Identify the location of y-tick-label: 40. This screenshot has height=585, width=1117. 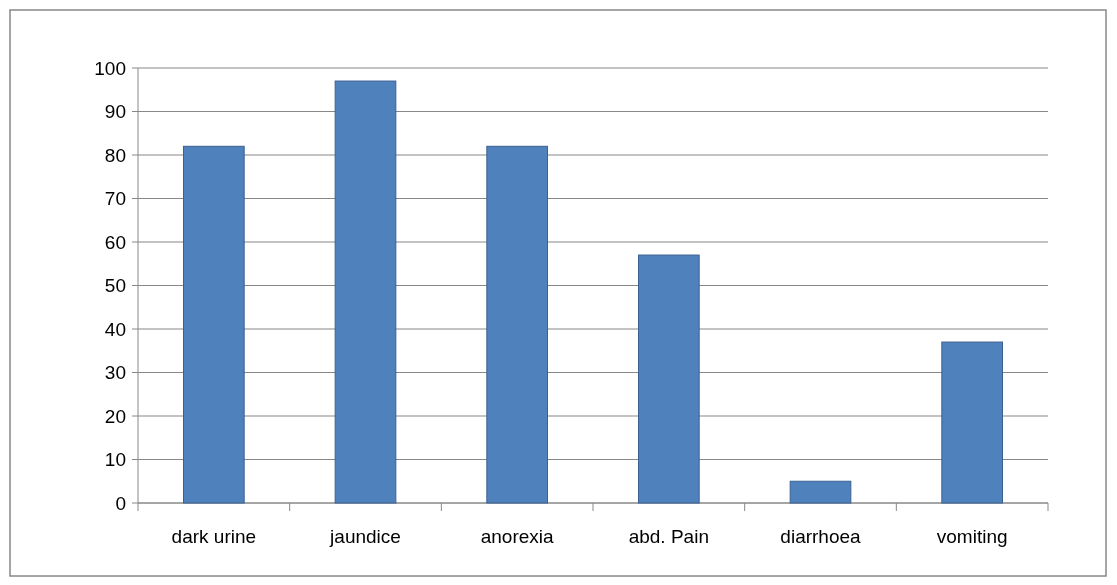
(115, 329).